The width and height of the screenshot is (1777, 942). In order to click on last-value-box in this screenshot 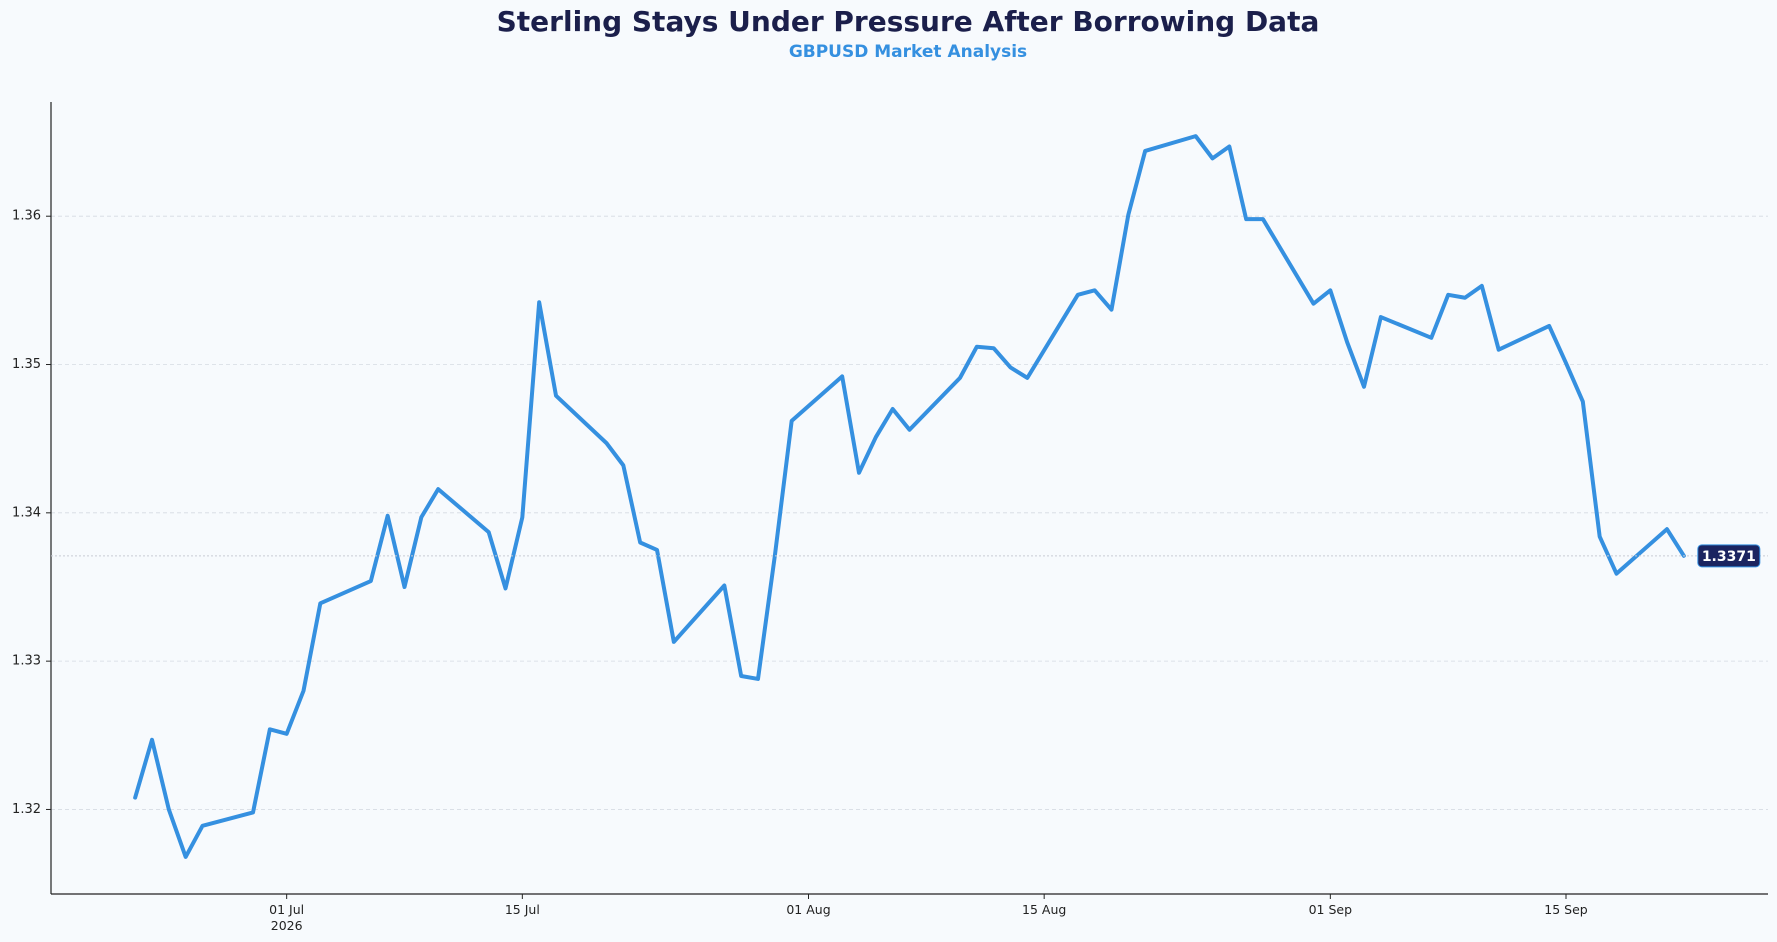, I will do `click(1729, 556)`.